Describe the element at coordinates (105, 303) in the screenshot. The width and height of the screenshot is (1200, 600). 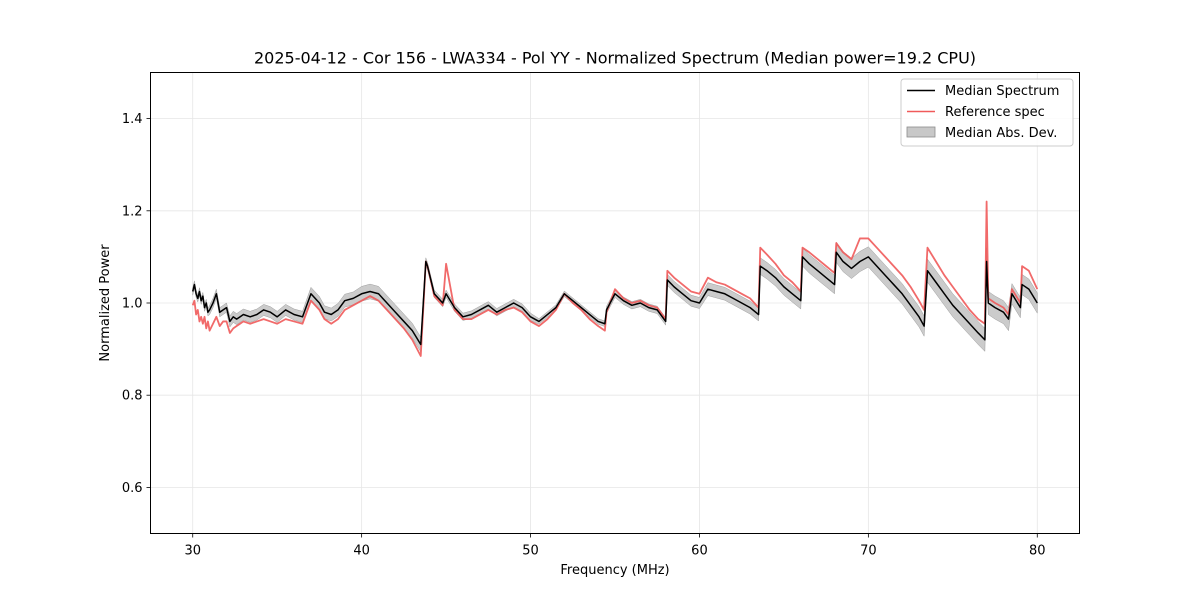
I see `y-axis-label: Normalized Power` at that location.